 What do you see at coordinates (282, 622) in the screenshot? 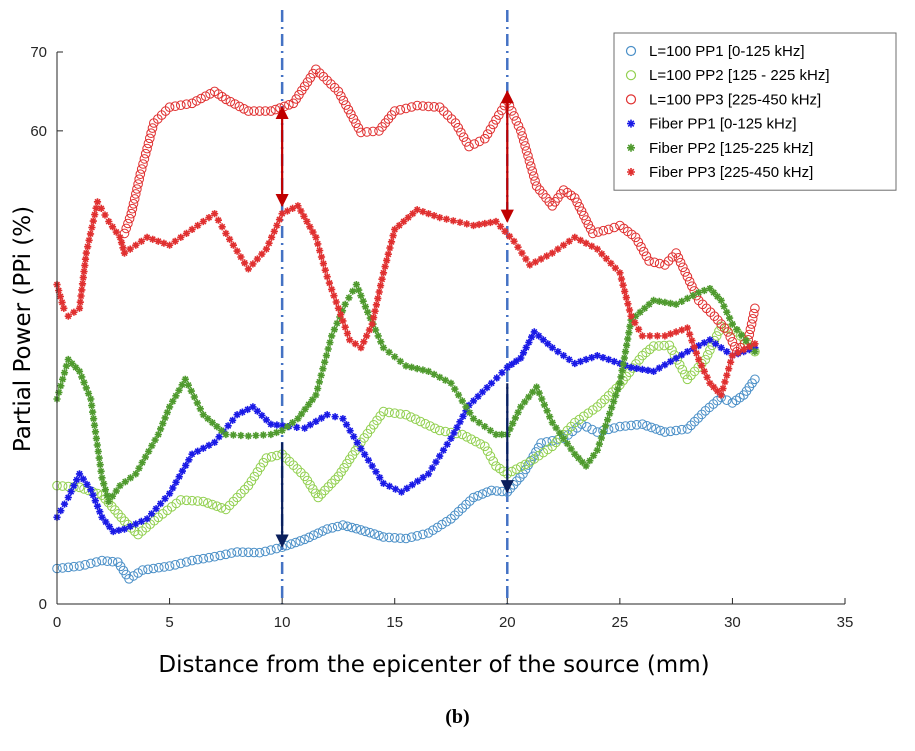
I see `x-tick-label: 10` at bounding box center [282, 622].